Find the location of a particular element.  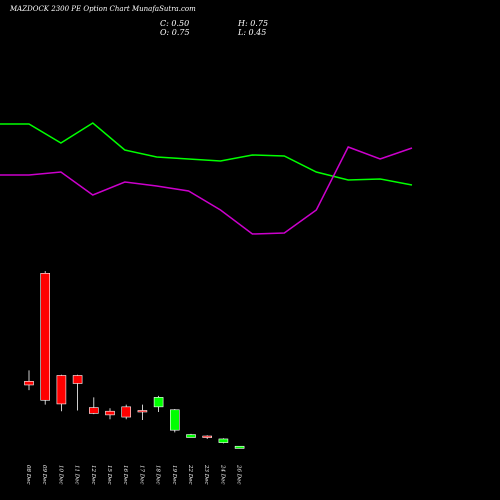

candle-22-dec is located at coordinates (191, 435).